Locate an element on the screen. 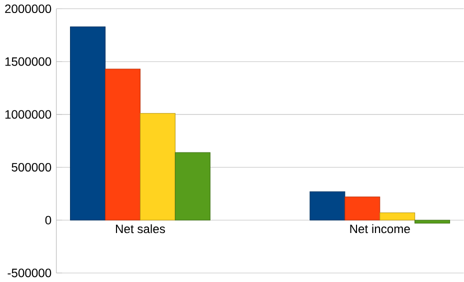  y-tick-label: 1000000 is located at coordinates (28, 114).